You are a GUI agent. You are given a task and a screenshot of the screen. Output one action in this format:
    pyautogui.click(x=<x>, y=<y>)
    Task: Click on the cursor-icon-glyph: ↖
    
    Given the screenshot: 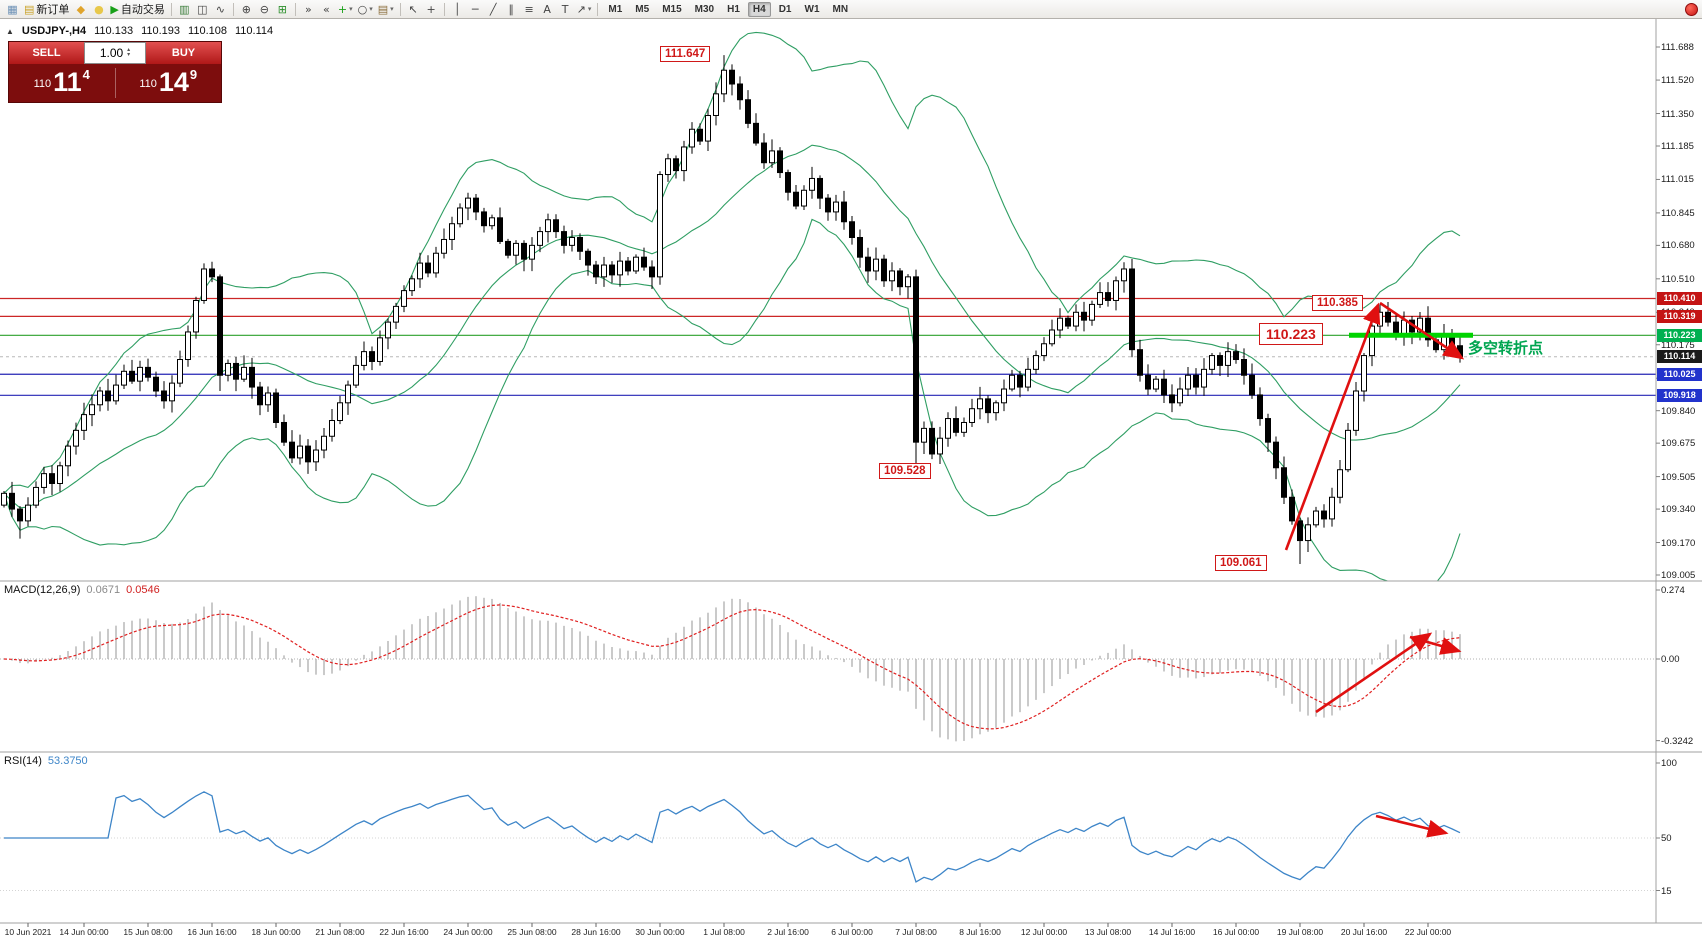 What is the action you would take?
    pyautogui.click(x=413, y=9)
    